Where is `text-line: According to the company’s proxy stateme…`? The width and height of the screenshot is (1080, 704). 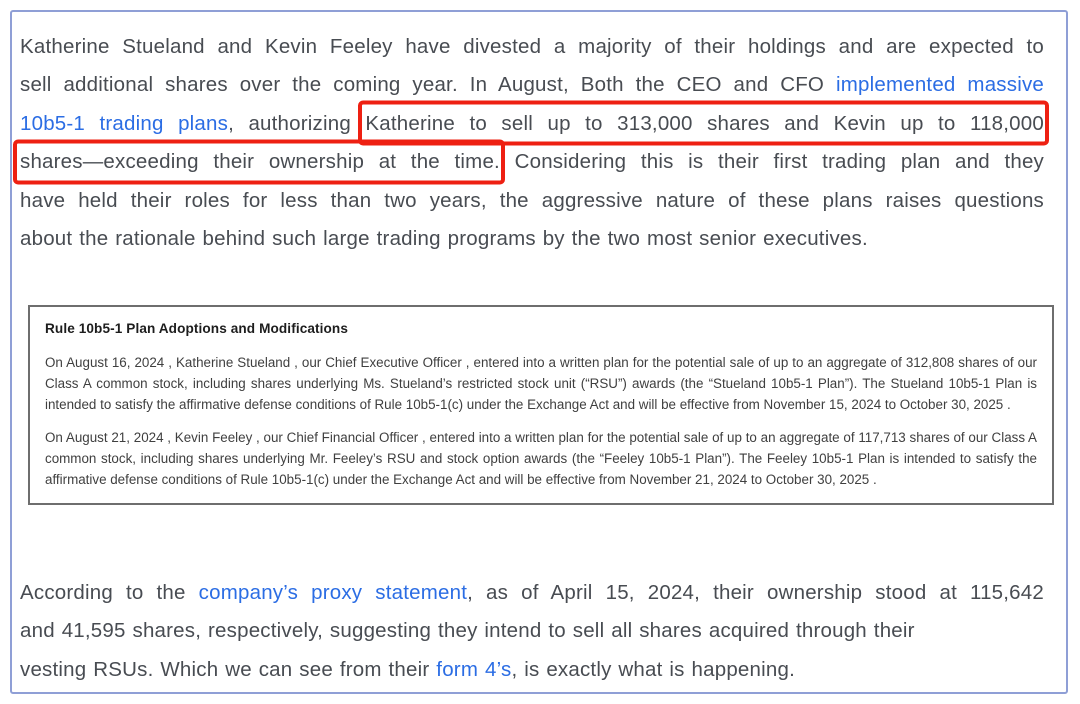 text-line: According to the company’s proxy stateme… is located at coordinates (532, 593).